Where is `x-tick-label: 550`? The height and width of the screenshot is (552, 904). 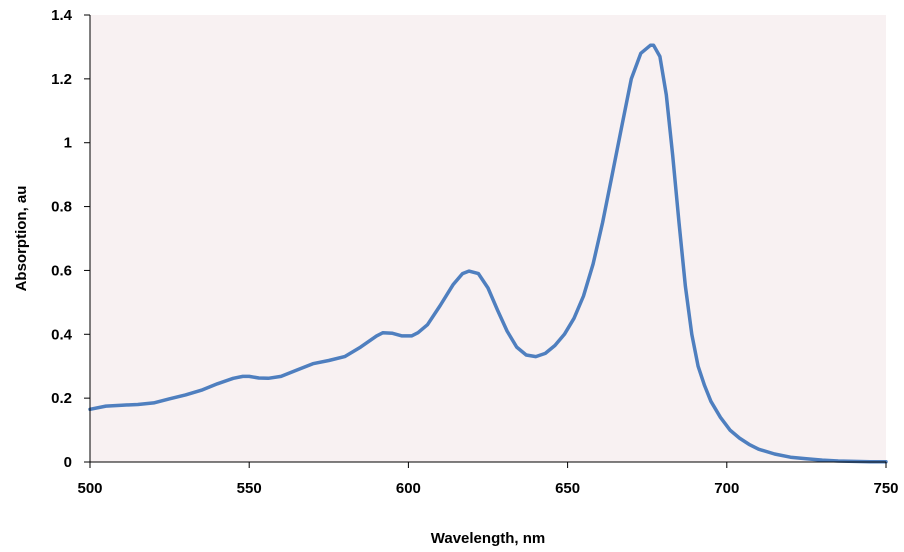 x-tick-label: 550 is located at coordinates (249, 488).